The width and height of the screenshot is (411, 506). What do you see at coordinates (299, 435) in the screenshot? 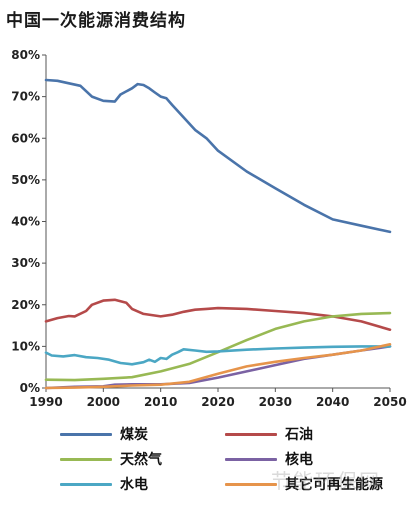
I see `legend-label: 石油` at bounding box center [299, 435].